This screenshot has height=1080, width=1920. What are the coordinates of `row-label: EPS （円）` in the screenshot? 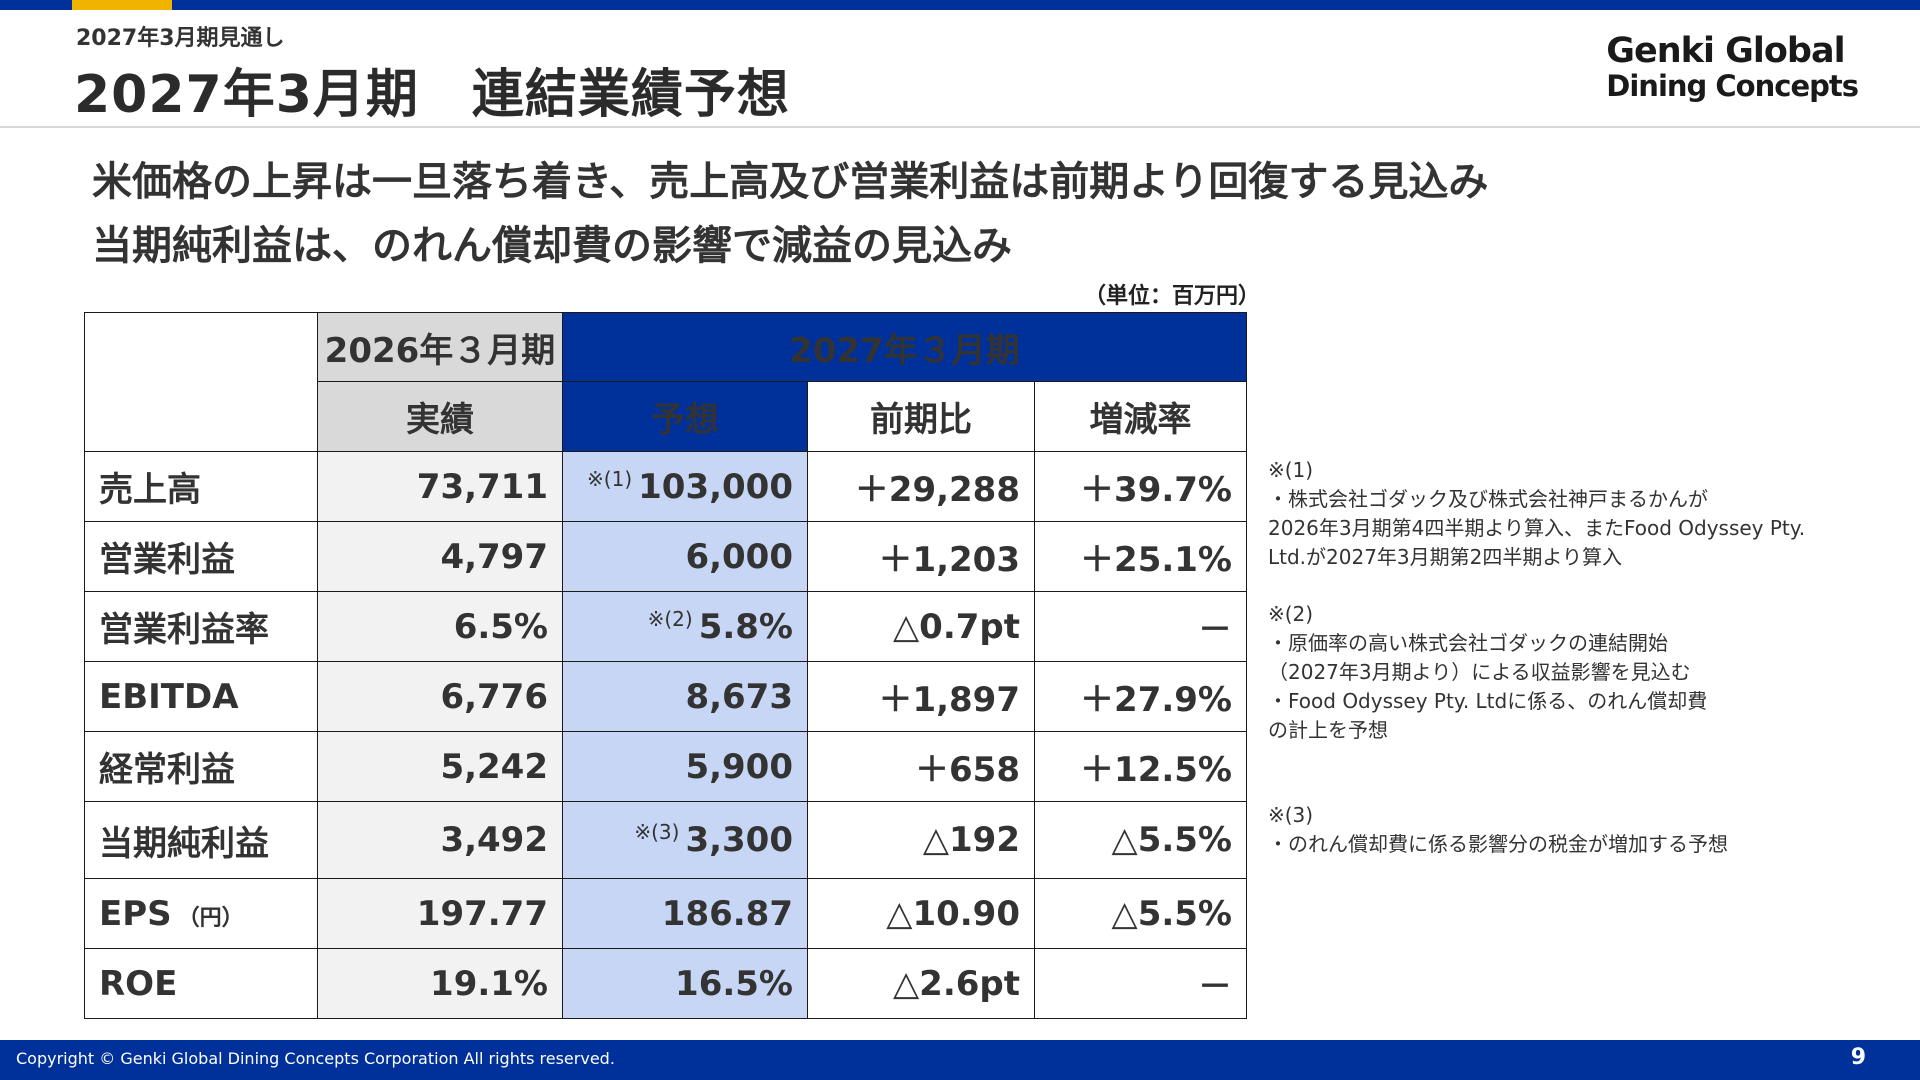 It's located at (201, 913).